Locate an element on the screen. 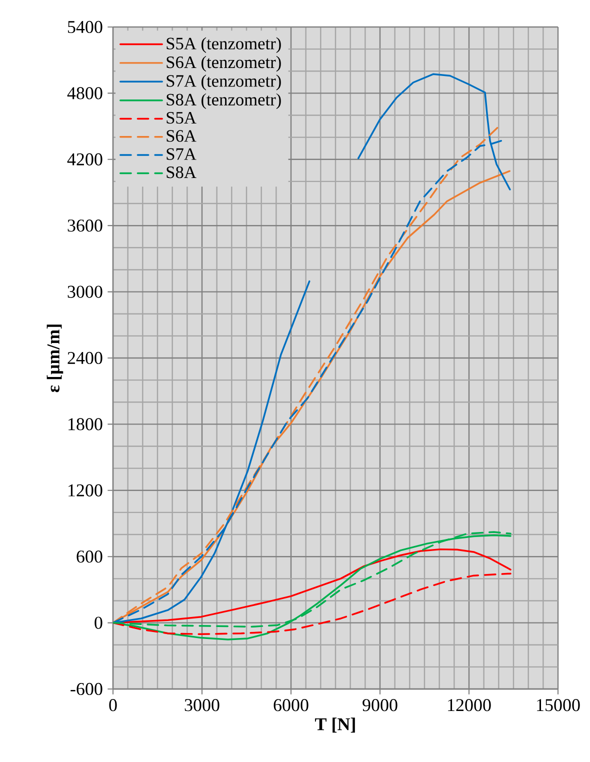 This screenshot has height=762, width=590. x-tick-label: 12000 is located at coordinates (469, 705).